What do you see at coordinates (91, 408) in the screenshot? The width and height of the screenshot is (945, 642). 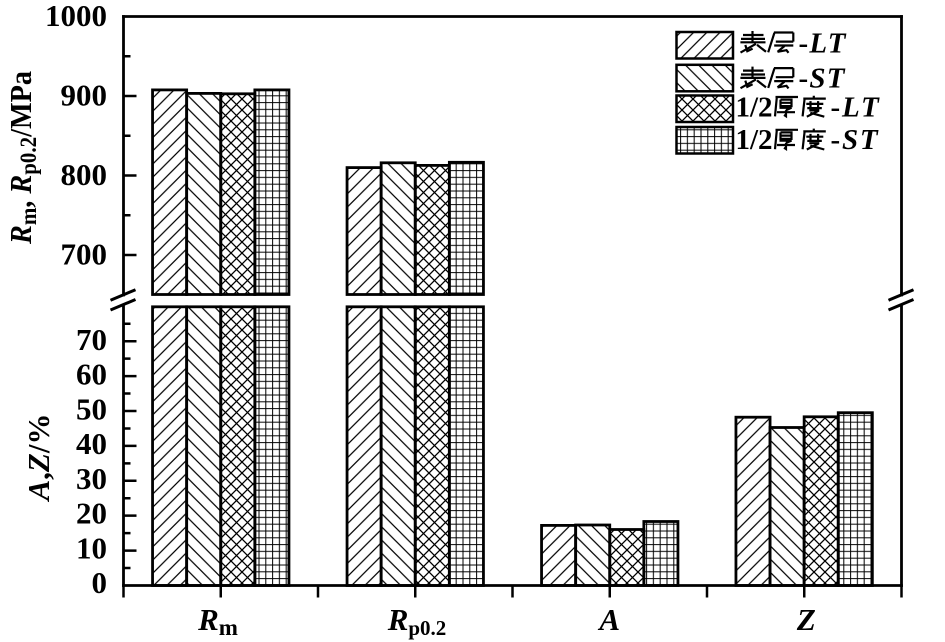 I see `svg-text: 50` at bounding box center [91, 408].